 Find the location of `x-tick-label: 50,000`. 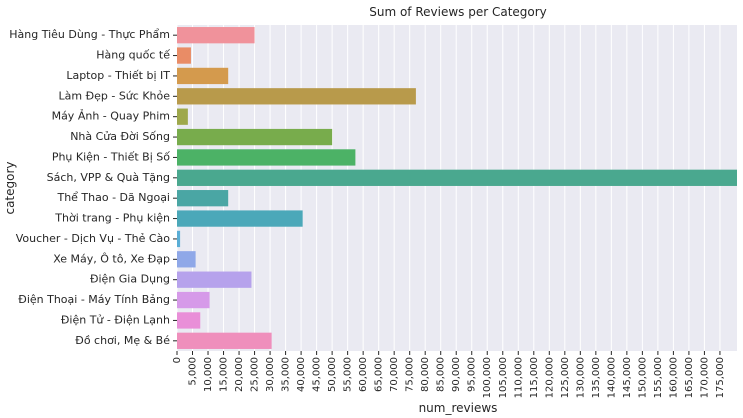

x-tick-label: 50,000 is located at coordinates (332, 374).